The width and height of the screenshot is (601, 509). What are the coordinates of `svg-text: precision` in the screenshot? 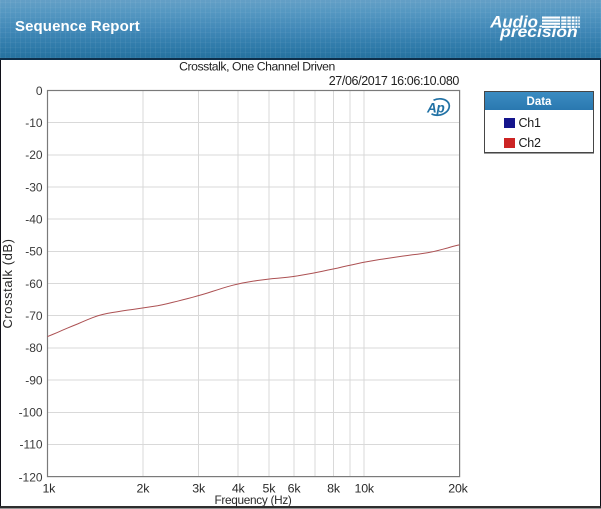 It's located at (538, 32).